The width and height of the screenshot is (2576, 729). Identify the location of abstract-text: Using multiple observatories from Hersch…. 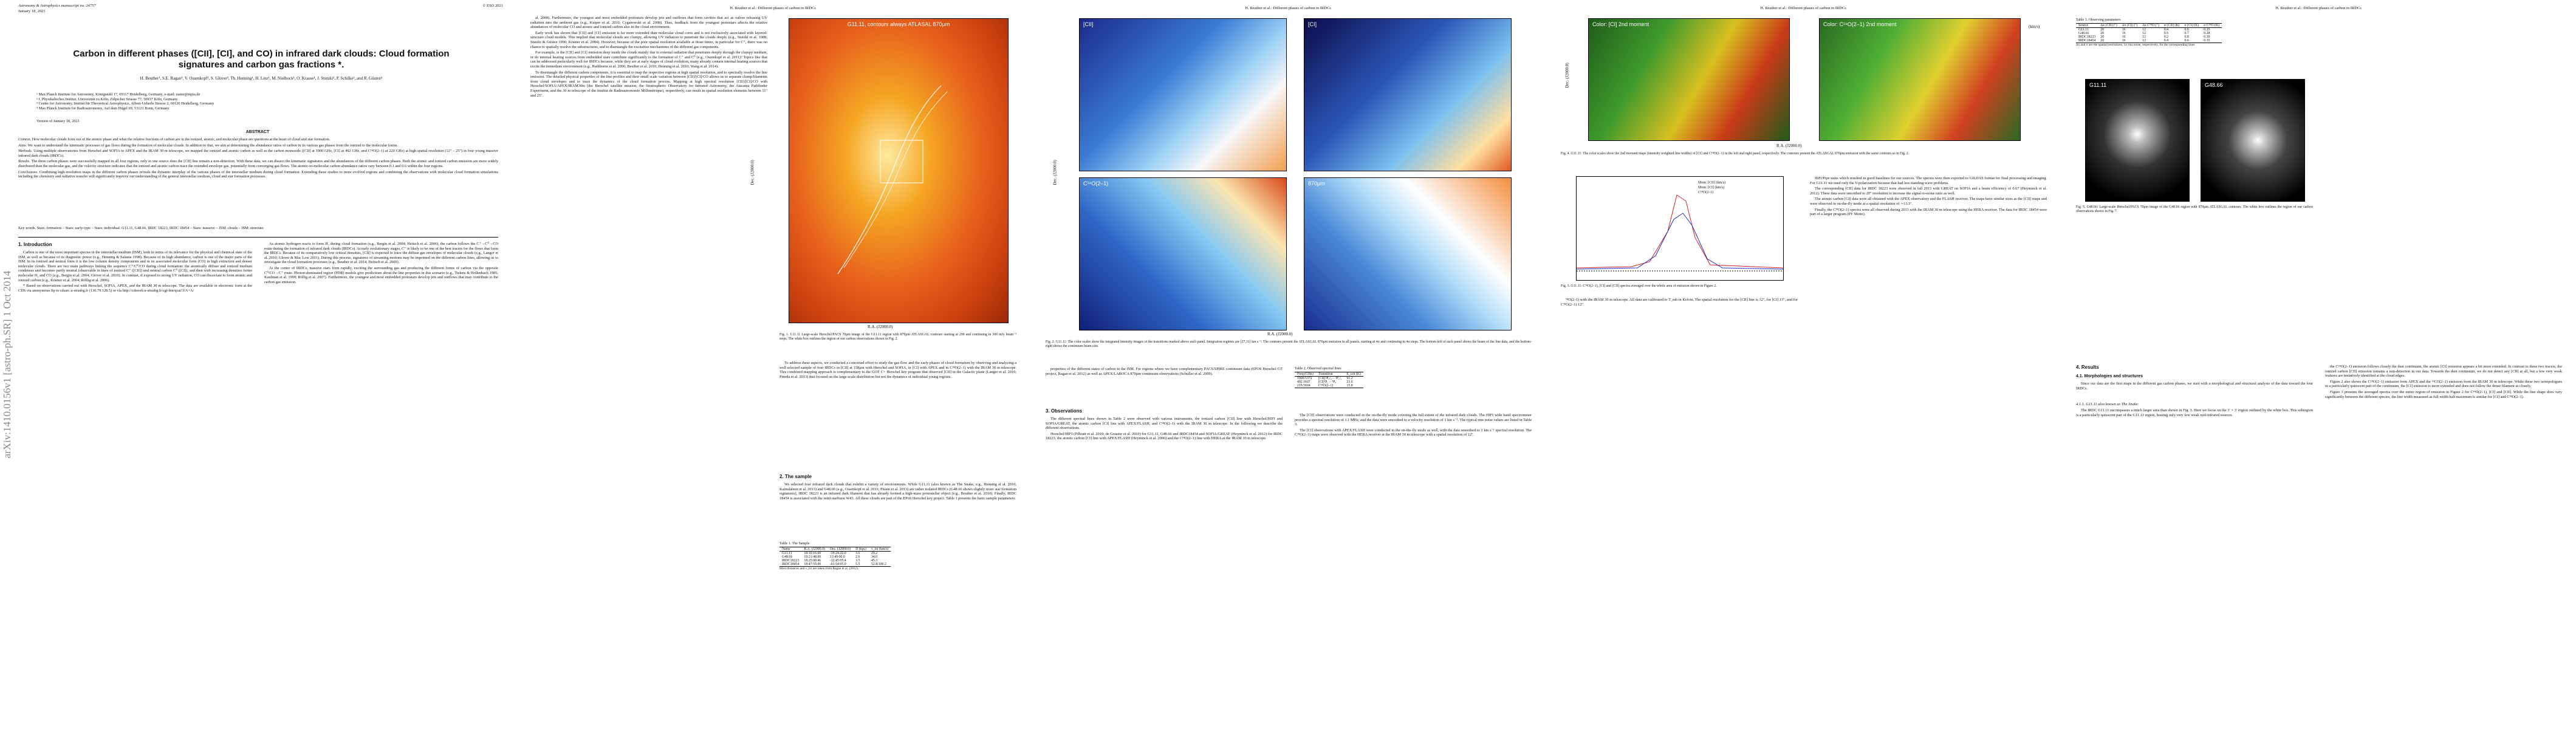
(258, 154).